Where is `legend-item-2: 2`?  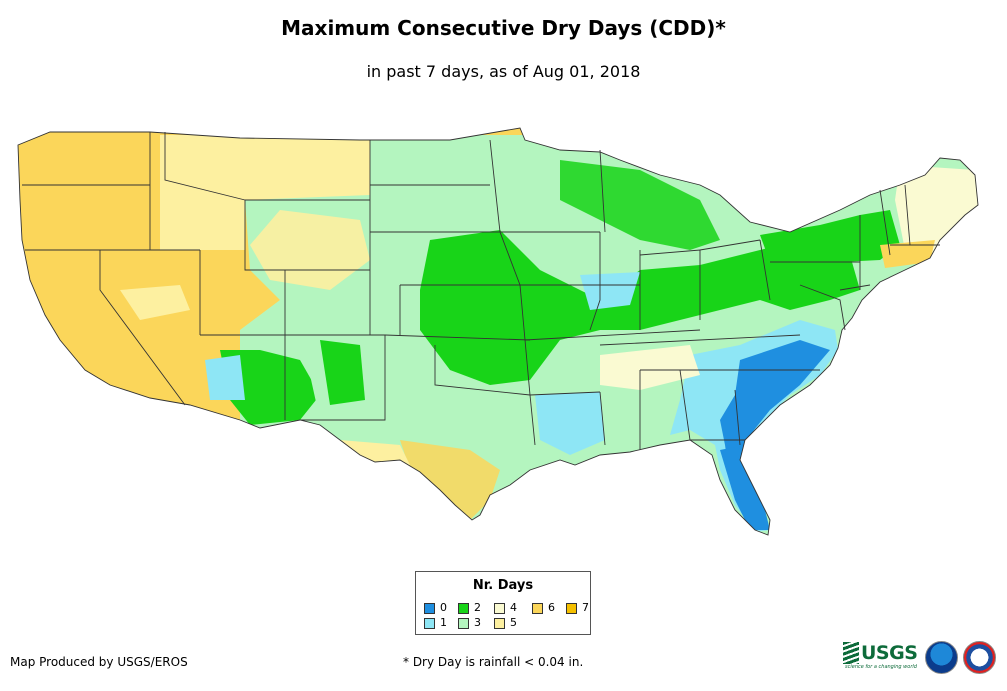 legend-item-2: 2 is located at coordinates (469, 608).